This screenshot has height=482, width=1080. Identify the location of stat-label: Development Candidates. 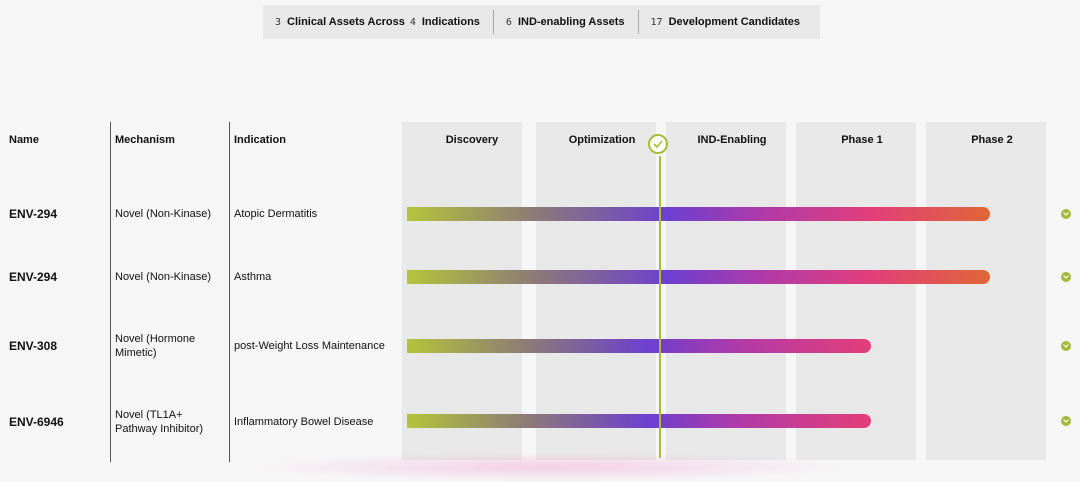
(734, 22).